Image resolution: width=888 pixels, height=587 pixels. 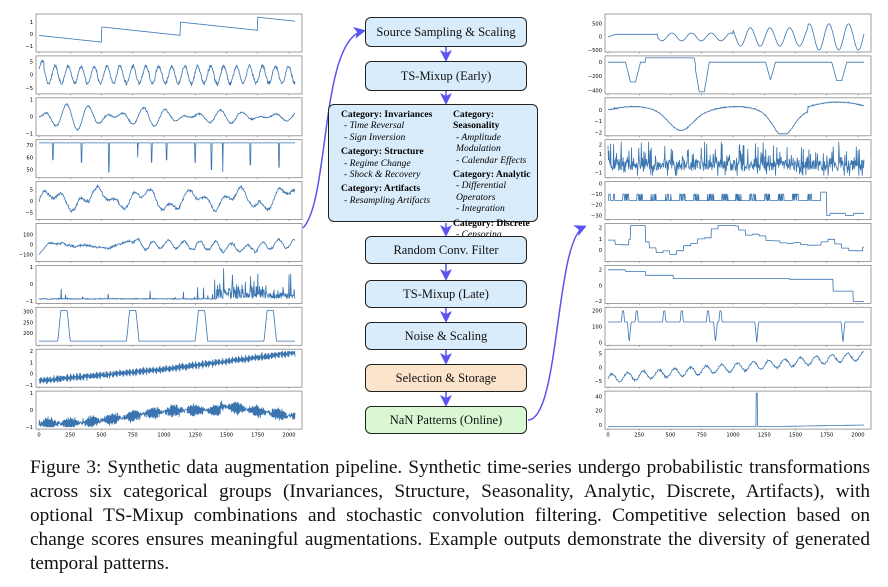 I want to click on y-tick-label: 60, so click(x=29, y=158).